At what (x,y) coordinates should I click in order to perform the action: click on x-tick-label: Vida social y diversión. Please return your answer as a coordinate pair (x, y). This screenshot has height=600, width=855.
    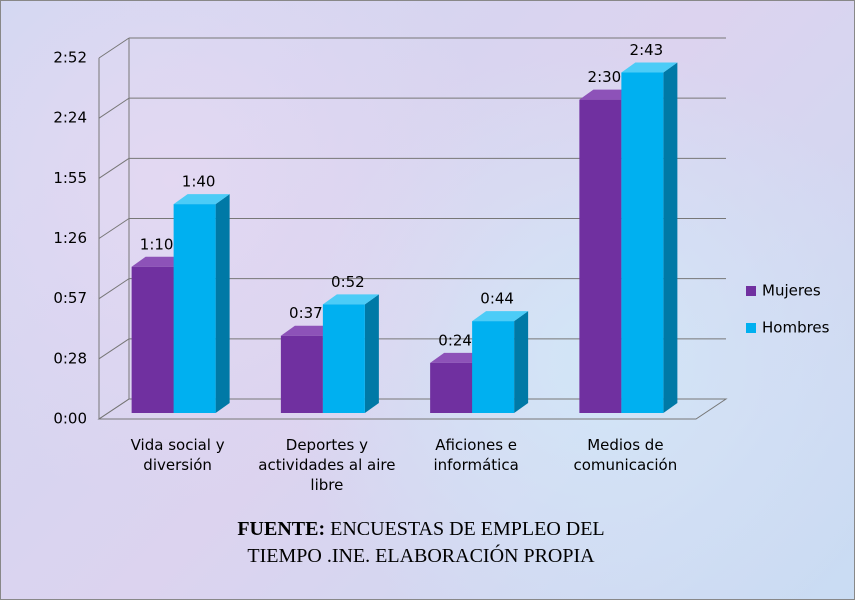
    Looking at the image, I should click on (177, 455).